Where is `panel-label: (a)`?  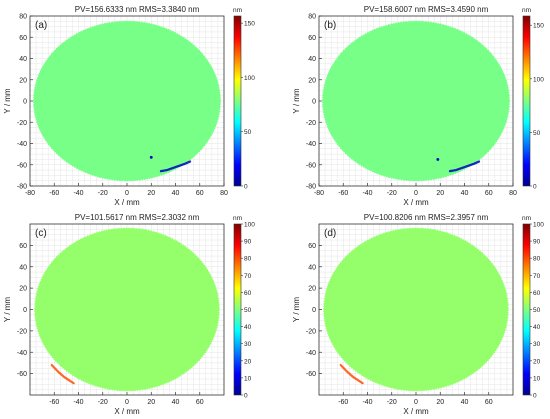 panel-label: (a) is located at coordinates (41, 25).